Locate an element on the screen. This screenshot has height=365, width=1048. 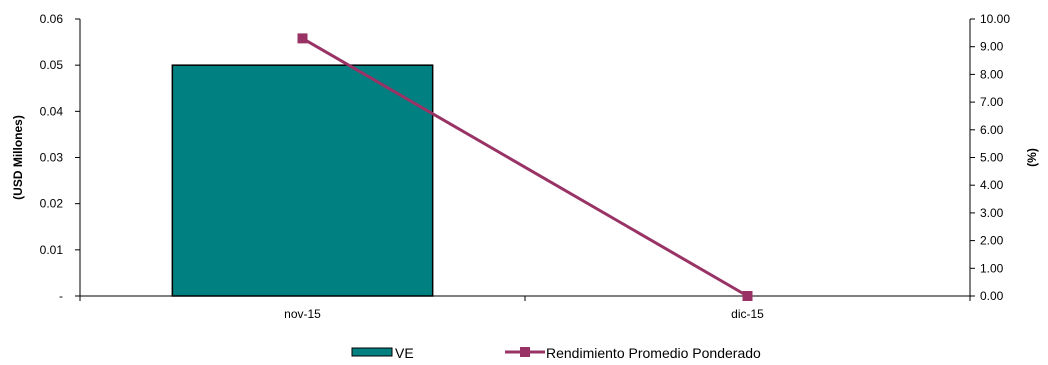
y-left-axis-title: (USD Millones) is located at coordinates (18, 157).